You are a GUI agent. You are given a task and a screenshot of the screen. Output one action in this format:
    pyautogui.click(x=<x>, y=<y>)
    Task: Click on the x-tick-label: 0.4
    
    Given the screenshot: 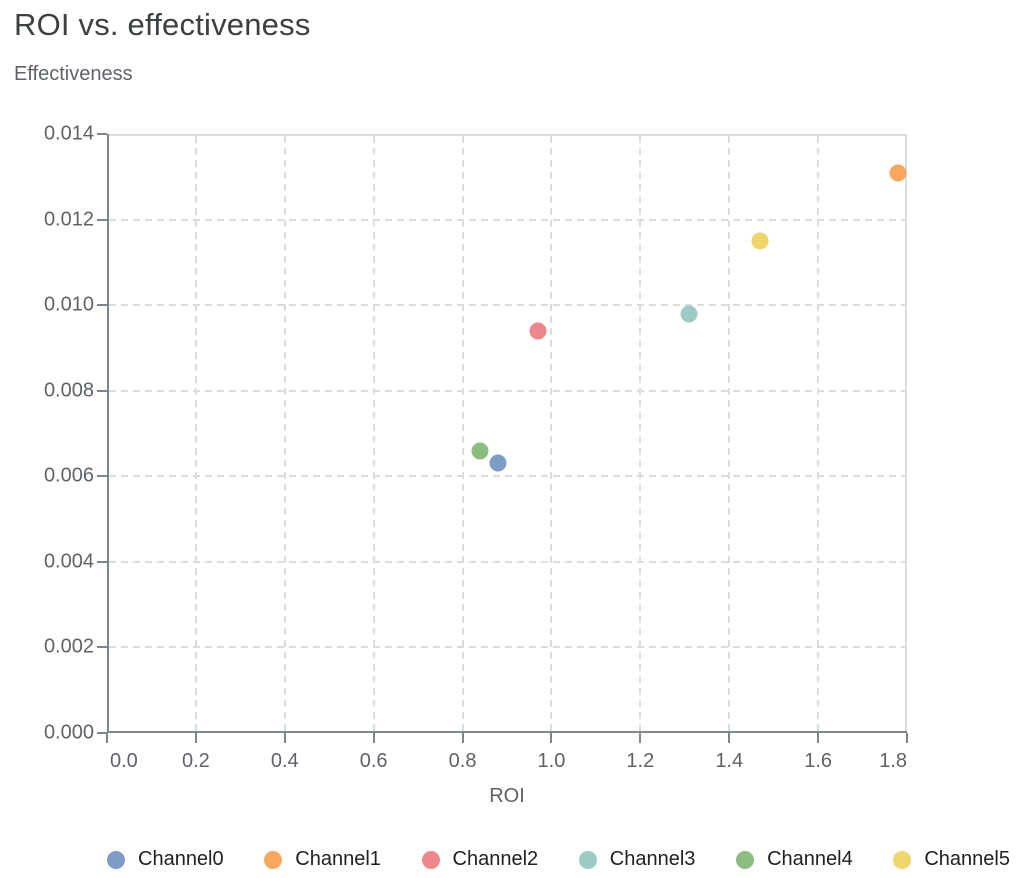 What is the action you would take?
    pyautogui.click(x=284, y=761)
    